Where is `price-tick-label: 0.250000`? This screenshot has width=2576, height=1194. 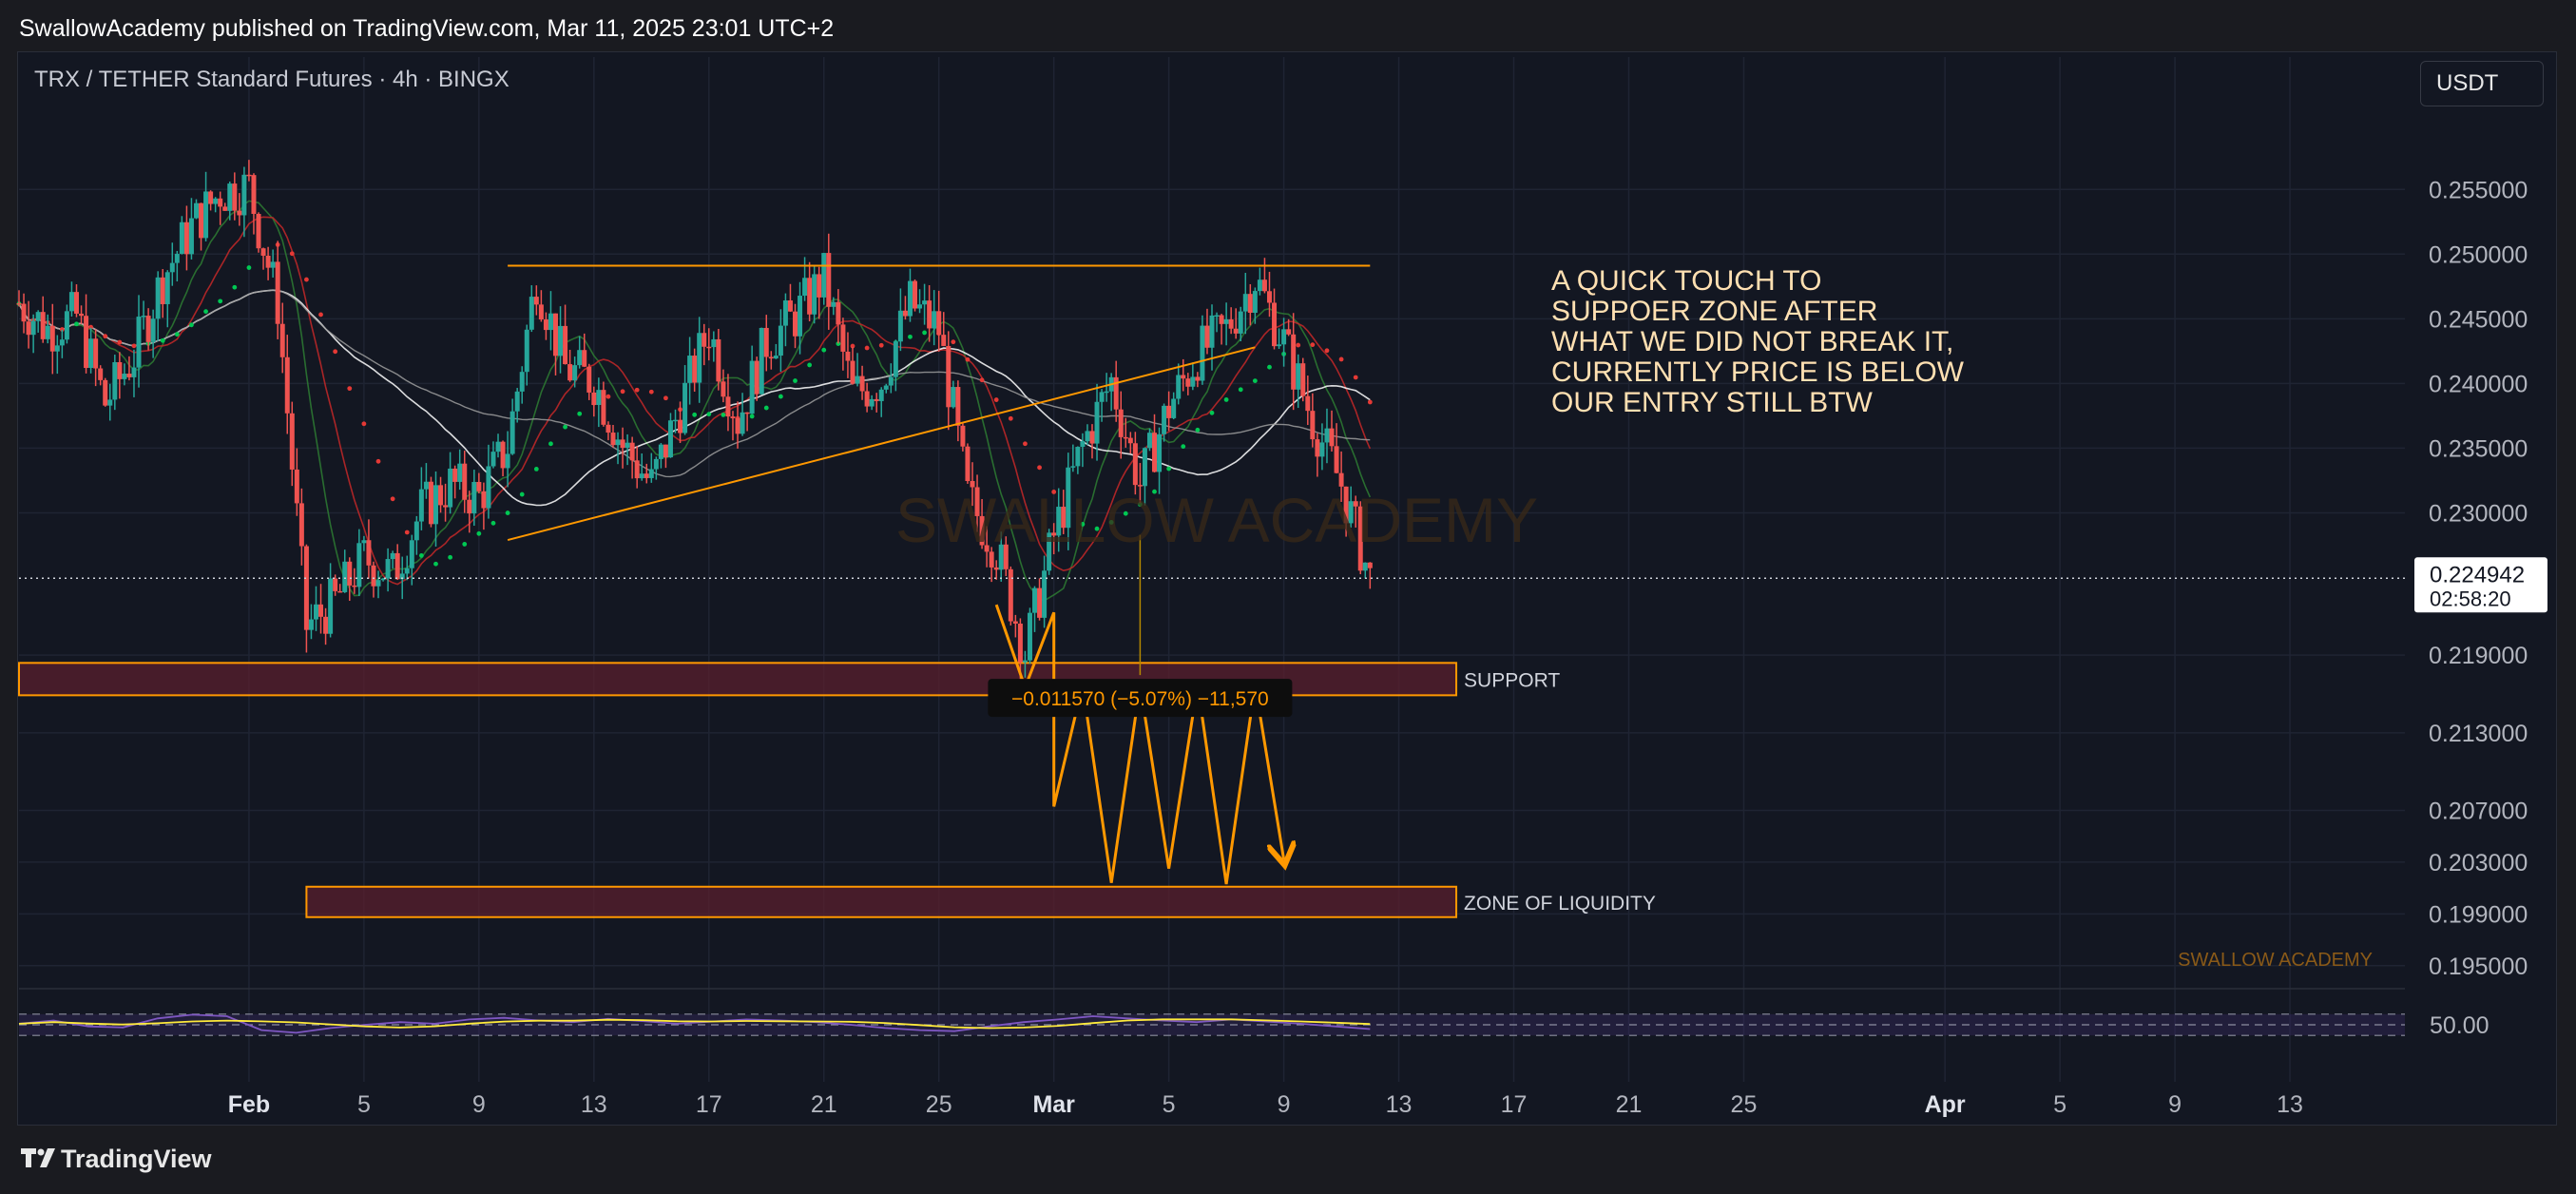
price-tick-label: 0.250000 is located at coordinates (2478, 254).